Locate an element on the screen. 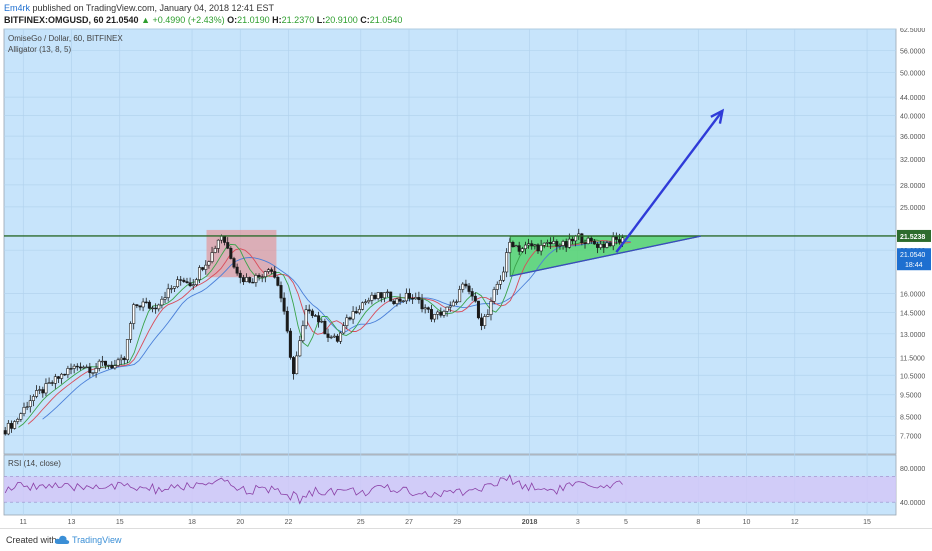 Image resolution: width=932 pixels, height=551 pixels. time-axis: 11 13 15 18 20 22 25 27 29 2018 3 5 8 10 12 15 is located at coordinates (445, 522).